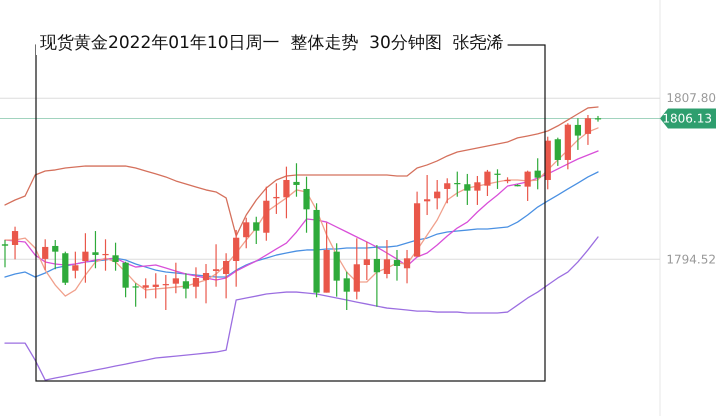 The width and height of the screenshot is (720, 416). Describe the element at coordinates (691, 259) in the screenshot. I see `y-tick-label: 1794.52` at that location.